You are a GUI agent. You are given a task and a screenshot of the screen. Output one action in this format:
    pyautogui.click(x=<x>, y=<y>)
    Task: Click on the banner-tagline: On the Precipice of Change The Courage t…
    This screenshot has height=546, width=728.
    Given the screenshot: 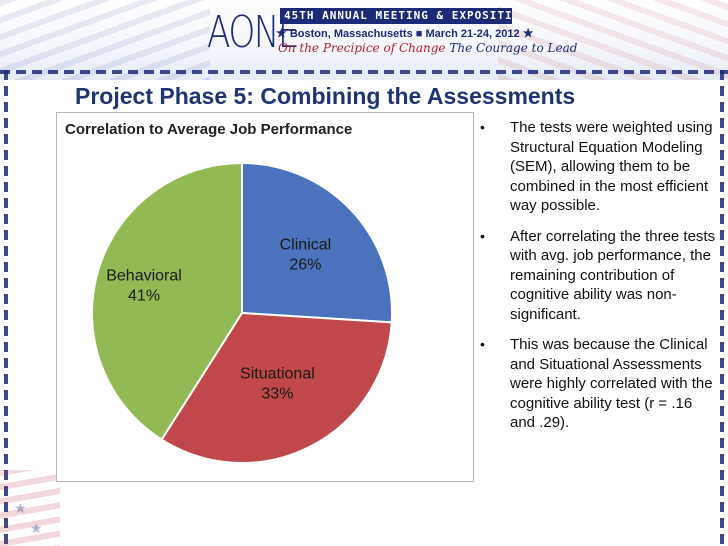 What is the action you would take?
    pyautogui.click(x=428, y=48)
    